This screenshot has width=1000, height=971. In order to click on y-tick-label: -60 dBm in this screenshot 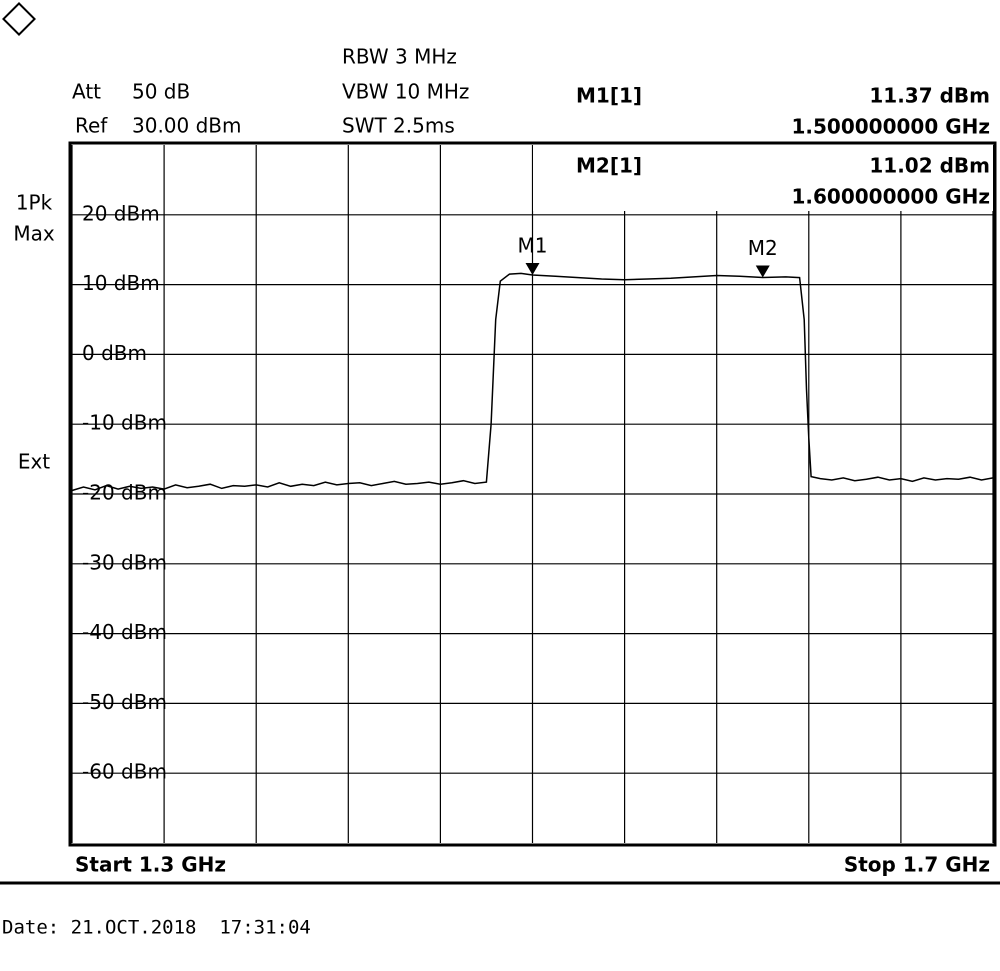, I will do `click(124, 772)`.